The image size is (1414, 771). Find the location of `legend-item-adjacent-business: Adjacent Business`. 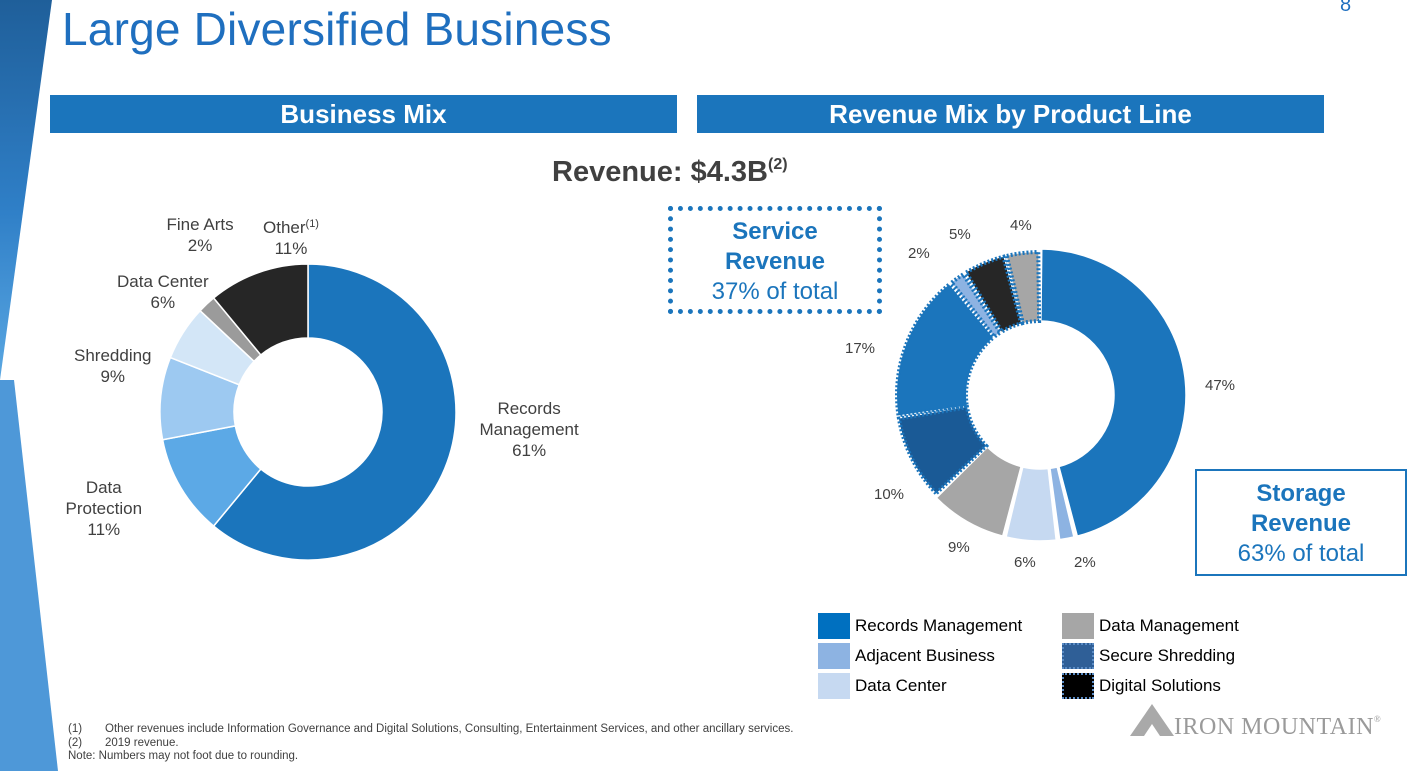

legend-item-adjacent-business: Adjacent Business is located at coordinates (940, 656).